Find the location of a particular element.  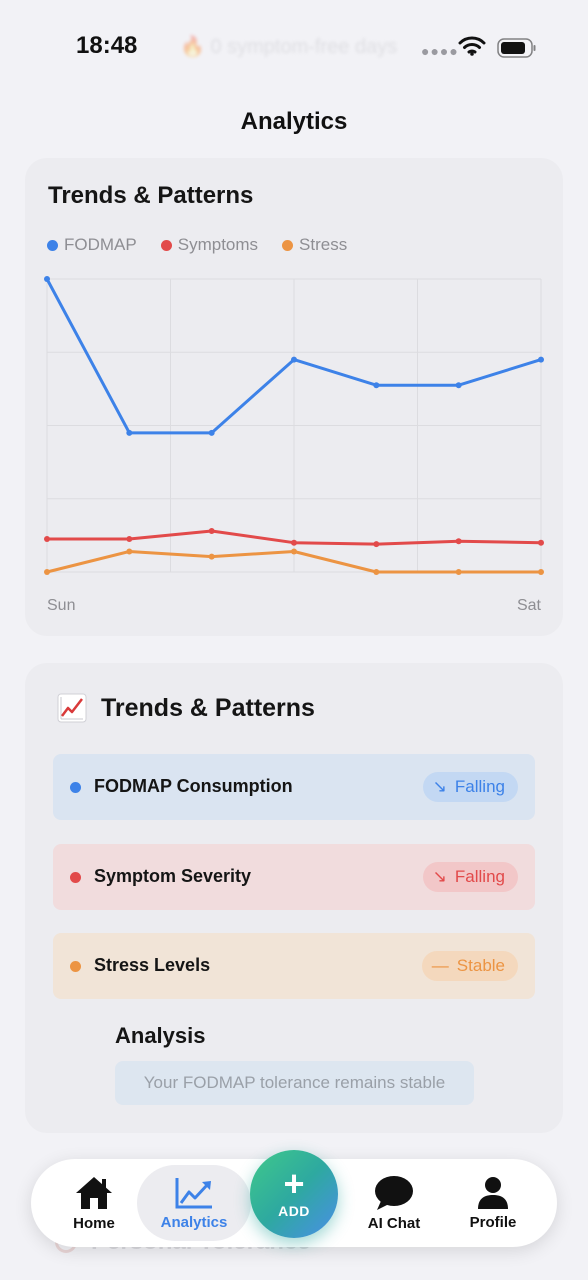

trend-badge-fodmap: ↘ Falling is located at coordinates (470, 787).